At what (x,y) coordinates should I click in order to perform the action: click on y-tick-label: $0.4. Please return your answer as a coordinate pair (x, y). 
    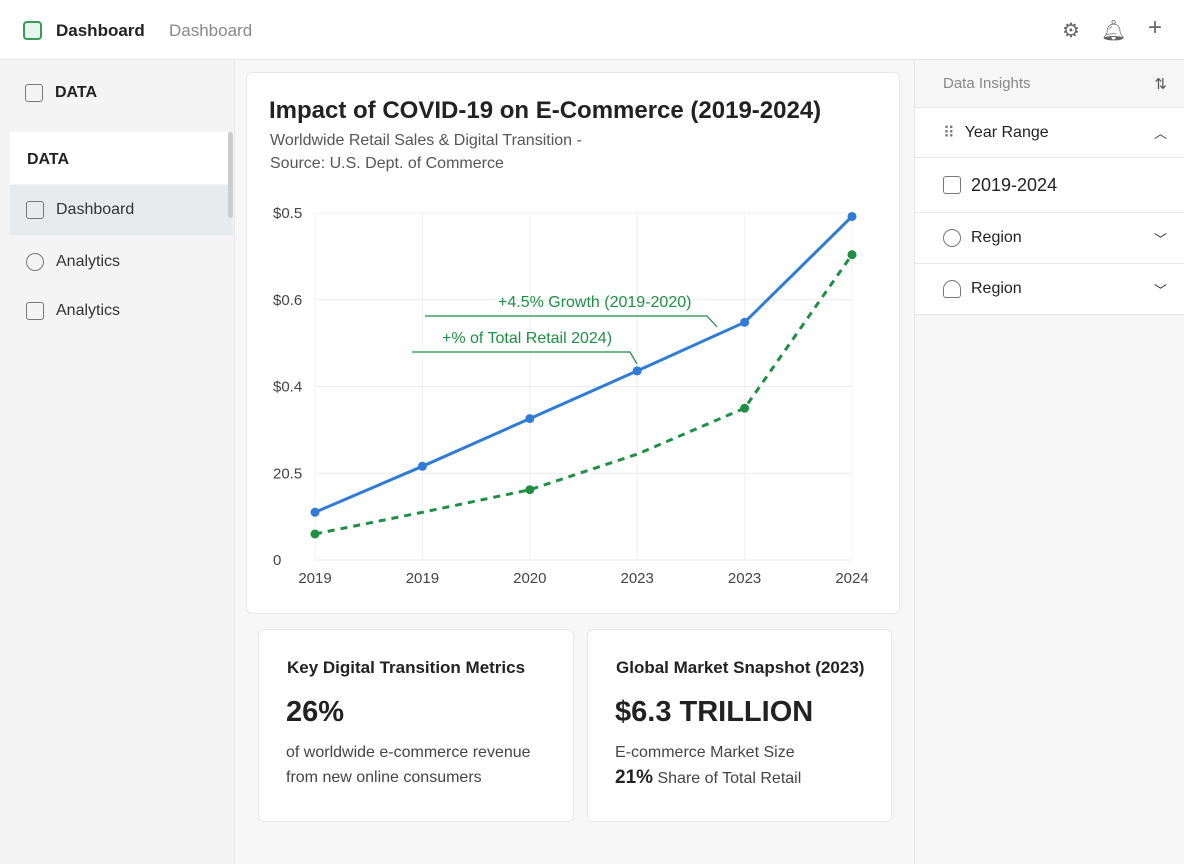
    Looking at the image, I should click on (287, 387).